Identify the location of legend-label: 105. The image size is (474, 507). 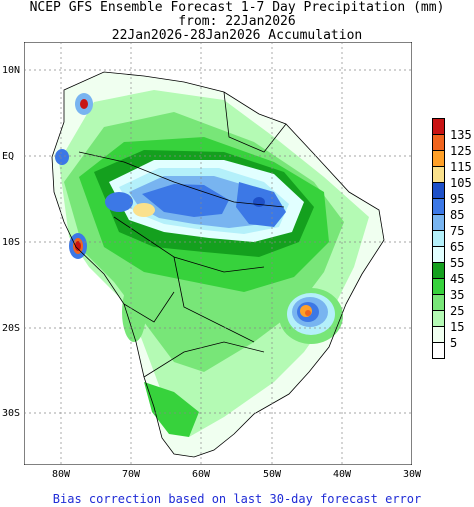
(461, 183).